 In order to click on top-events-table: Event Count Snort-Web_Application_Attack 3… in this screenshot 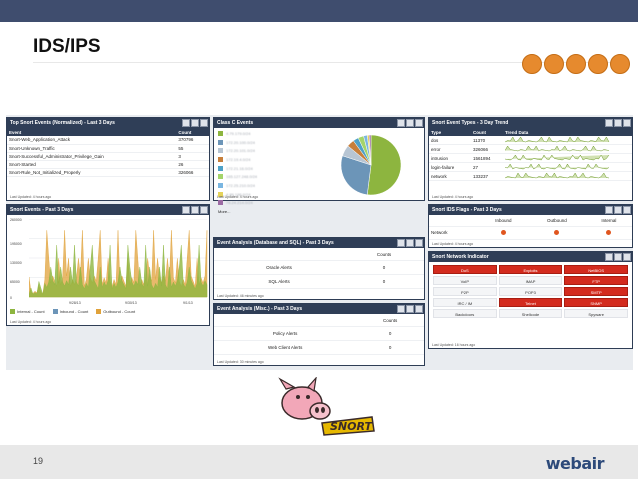, I will do `click(108, 152)`.